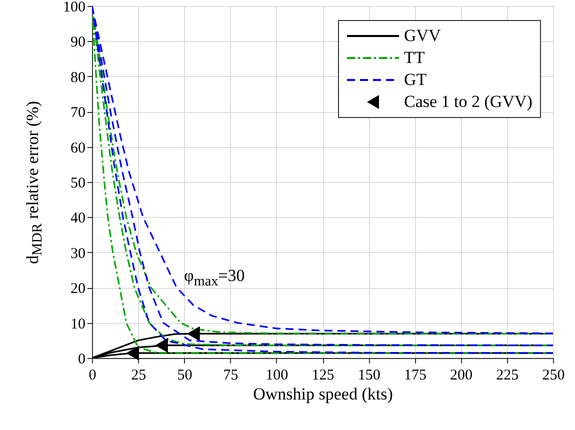 The height and width of the screenshot is (430, 575). What do you see at coordinates (214, 278) in the screenshot?
I see `annotation: φ$_{max}$=30` at bounding box center [214, 278].